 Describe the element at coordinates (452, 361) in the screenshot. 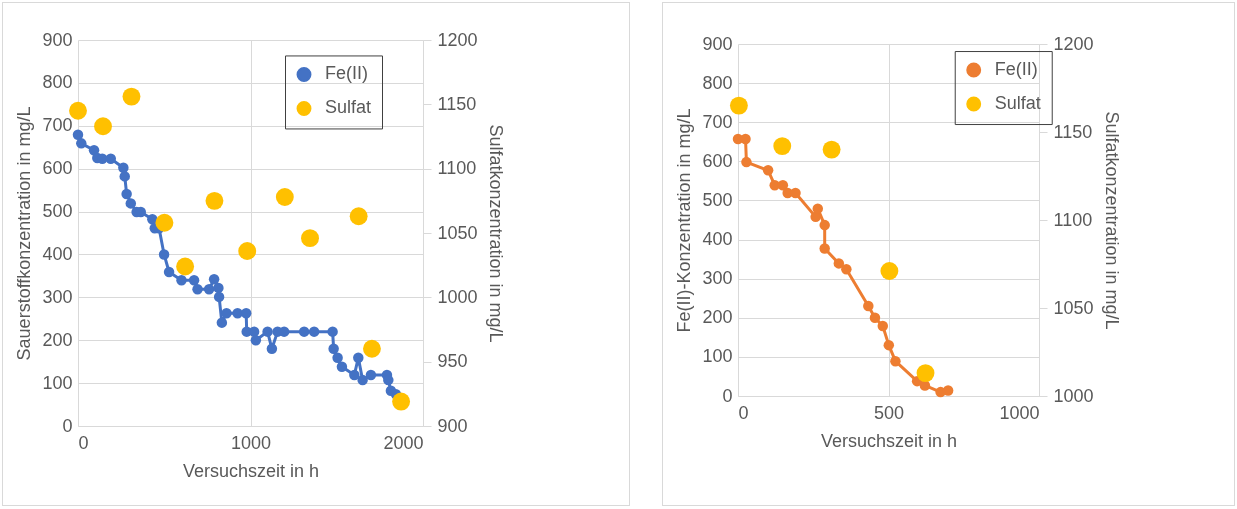

I see `y2-tick-label: 950` at that location.